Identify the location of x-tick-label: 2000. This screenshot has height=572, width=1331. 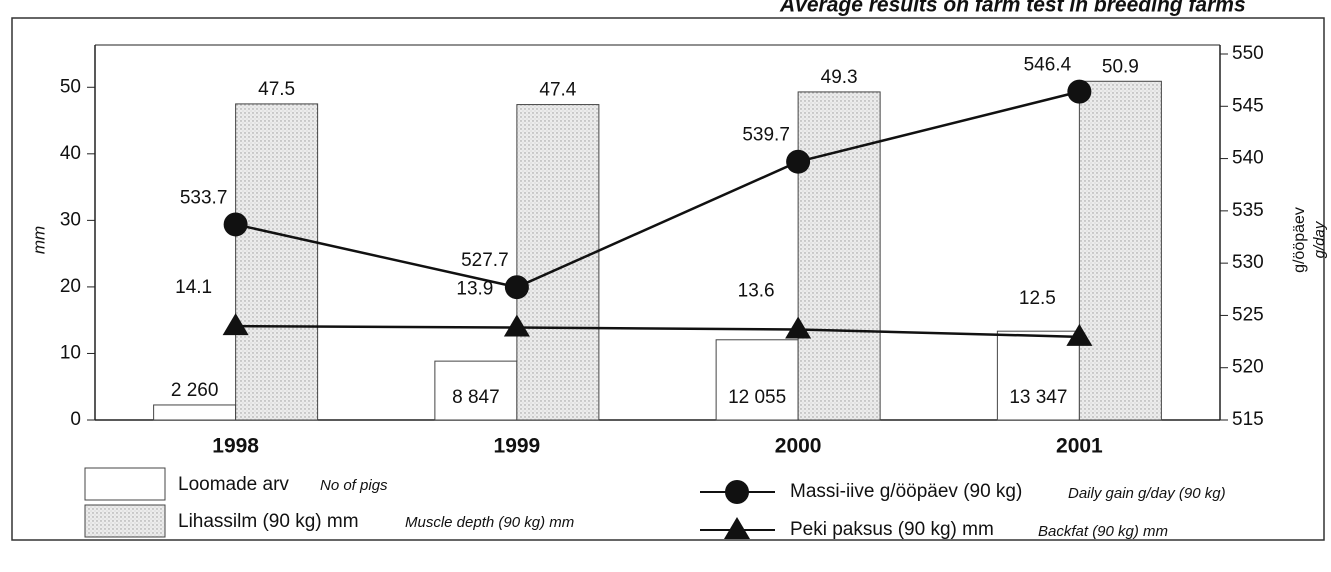
(798, 446).